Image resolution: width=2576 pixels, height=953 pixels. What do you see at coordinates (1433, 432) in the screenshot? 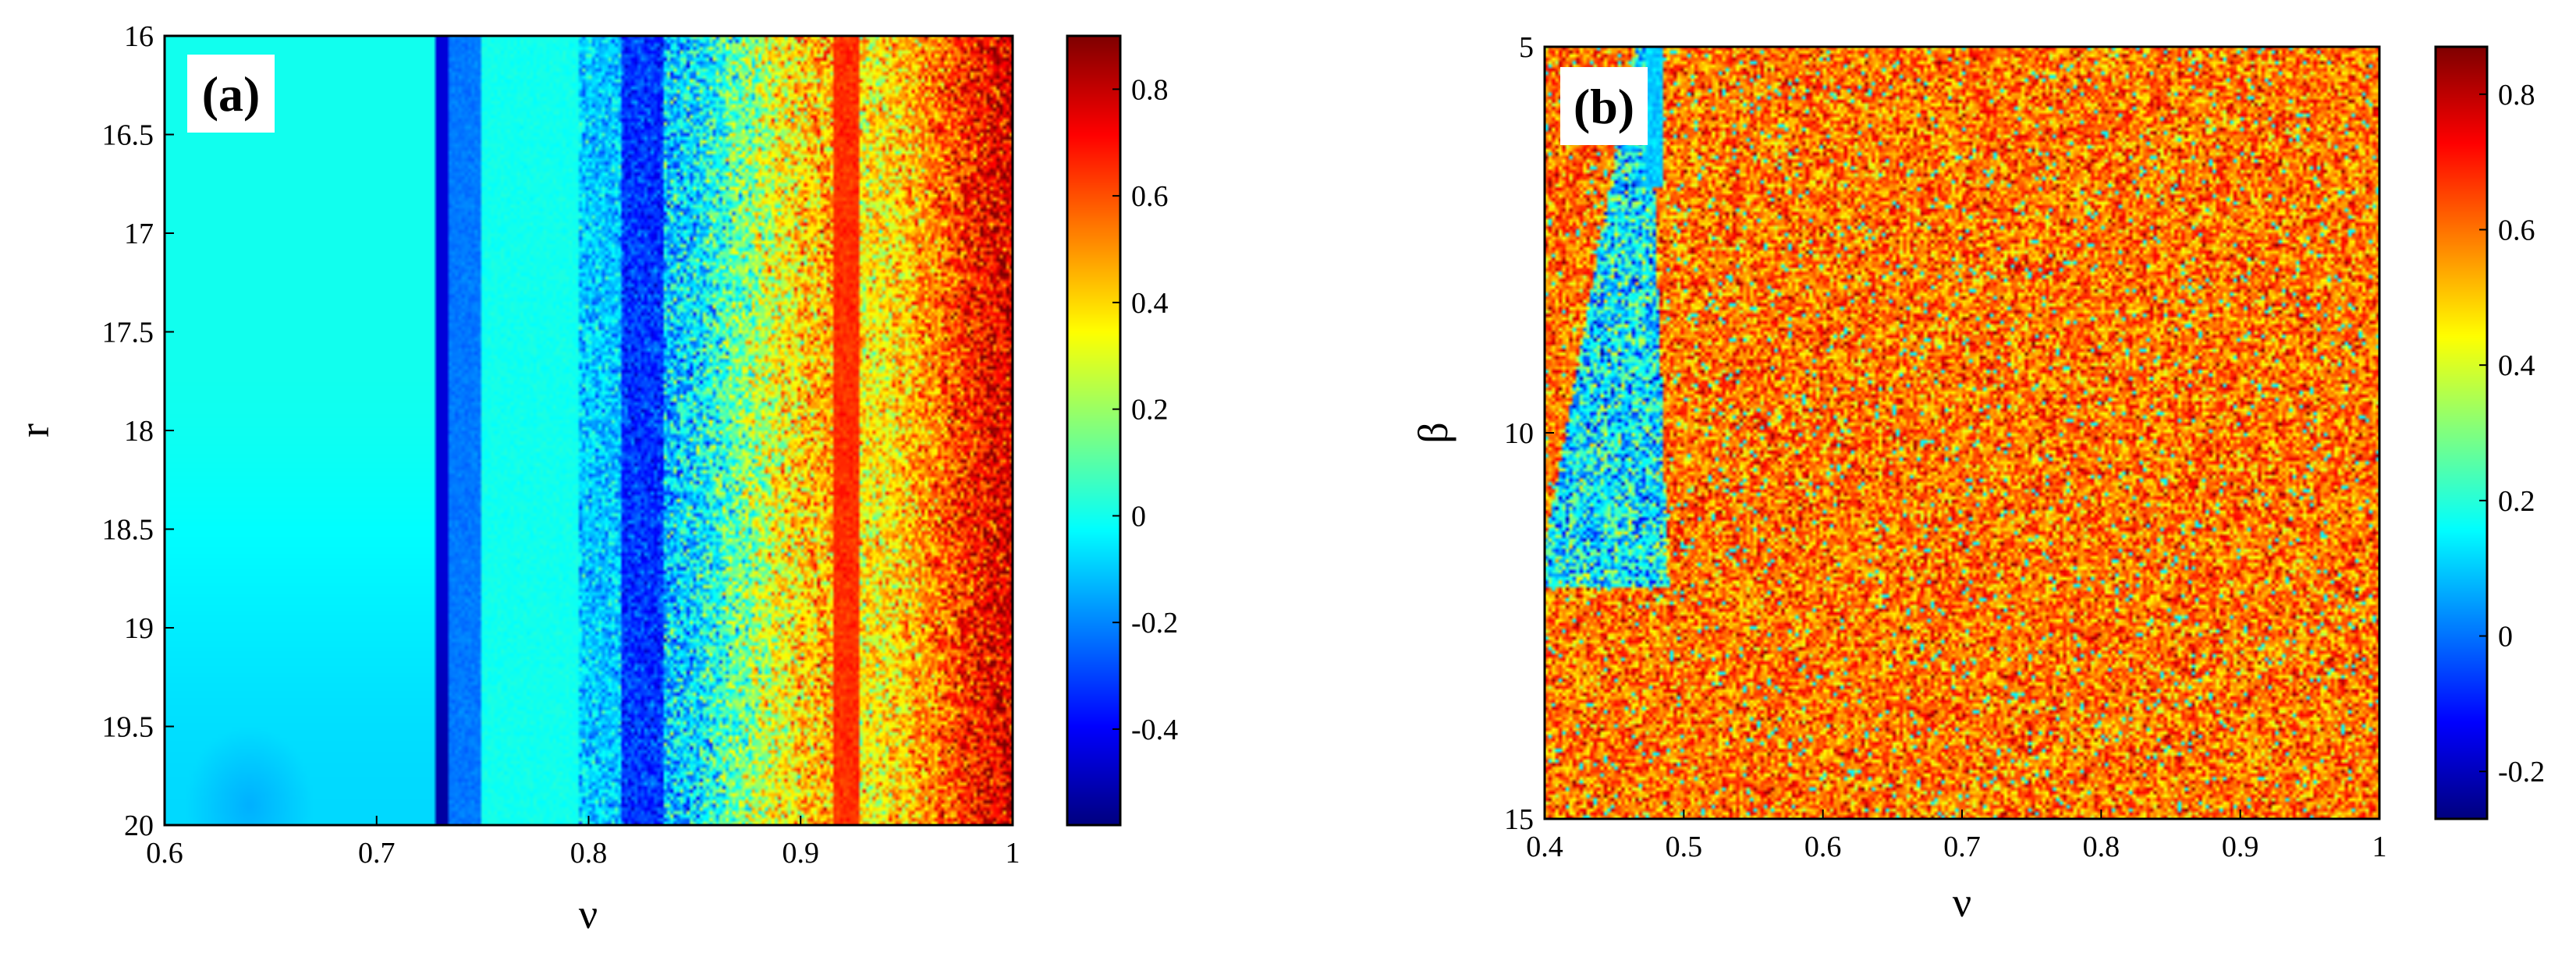
I see `y-axis-label-b: β` at bounding box center [1433, 432].